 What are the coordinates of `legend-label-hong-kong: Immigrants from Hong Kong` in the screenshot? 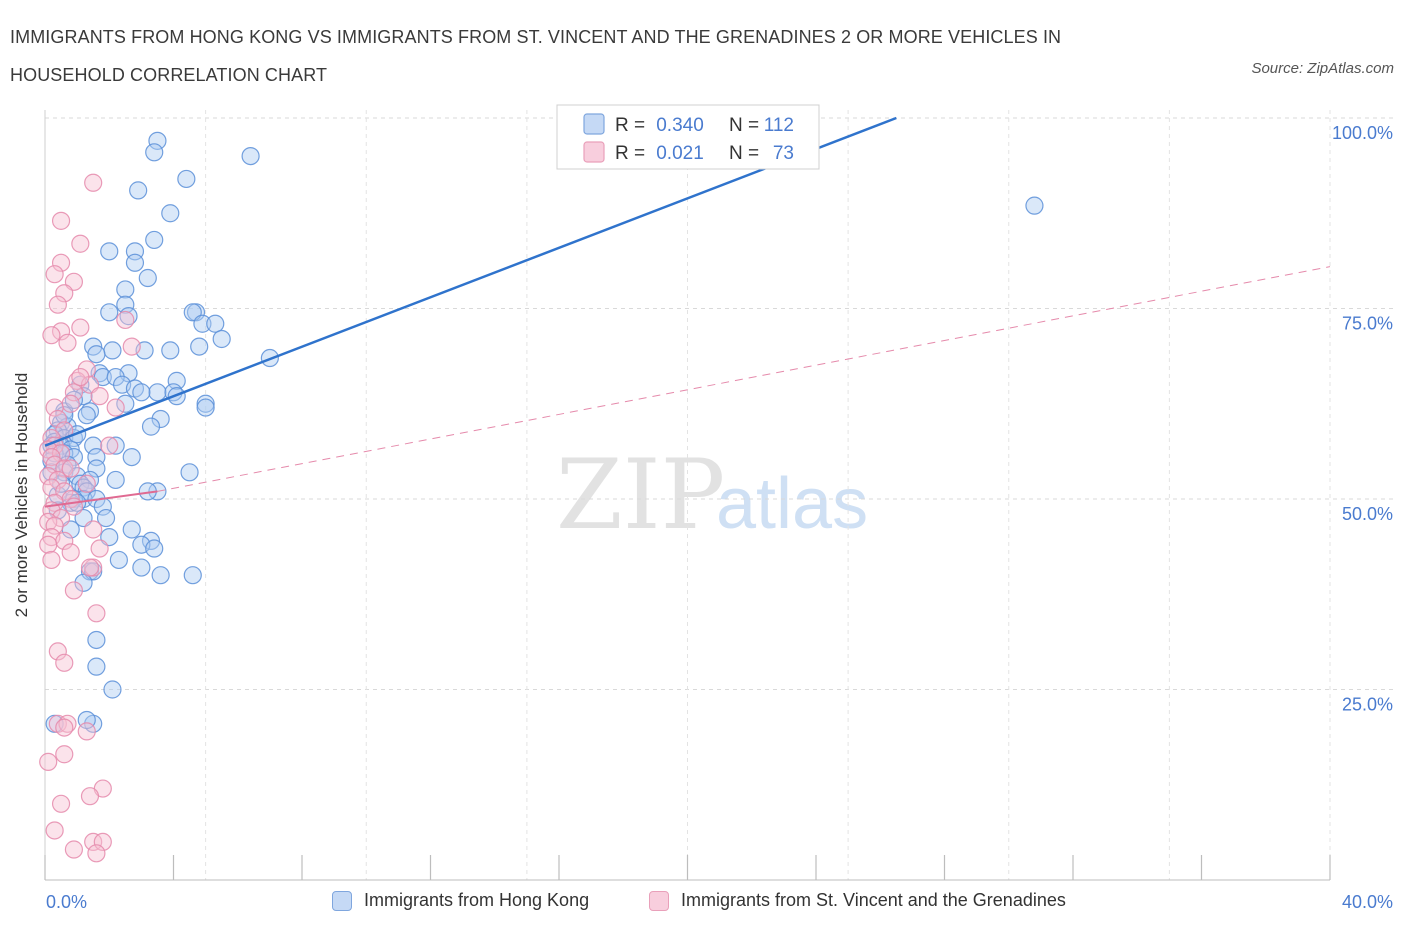 It's located at (477, 900).